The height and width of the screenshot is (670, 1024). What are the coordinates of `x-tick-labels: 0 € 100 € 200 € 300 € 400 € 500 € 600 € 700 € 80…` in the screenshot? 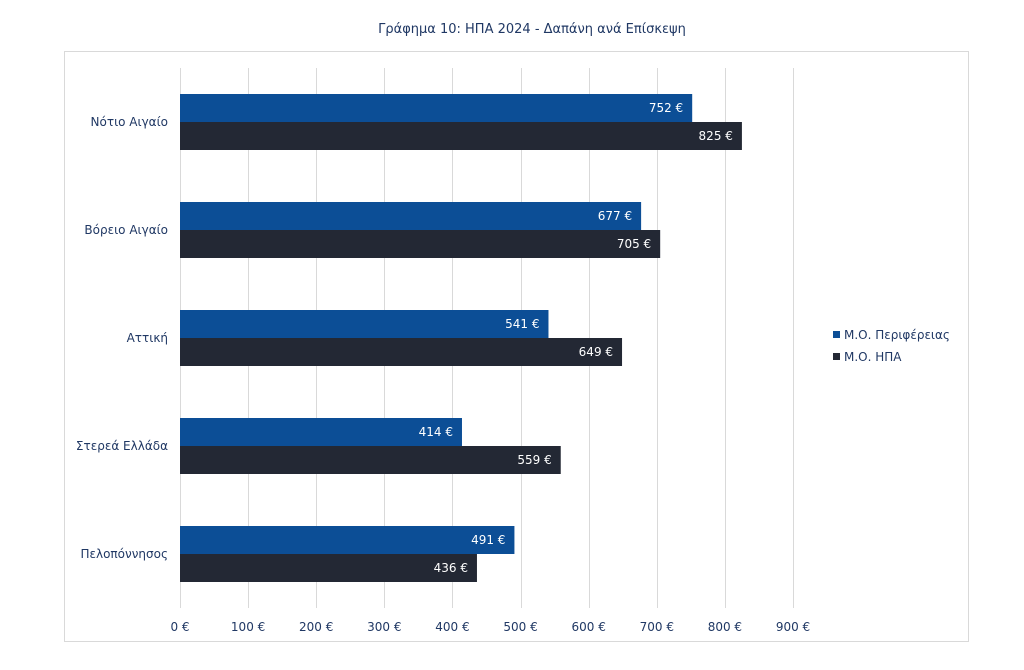 It's located at (490, 627).